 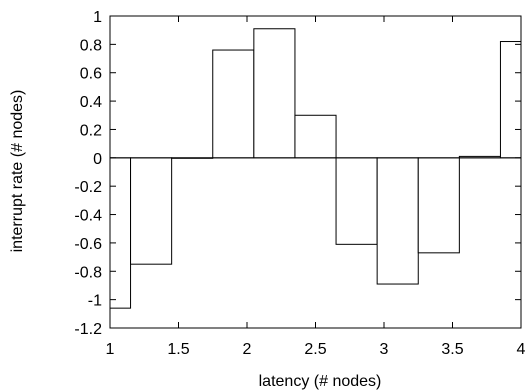 What do you see at coordinates (88, 272) in the screenshot?
I see `y-tick-label: -0.8` at bounding box center [88, 272].